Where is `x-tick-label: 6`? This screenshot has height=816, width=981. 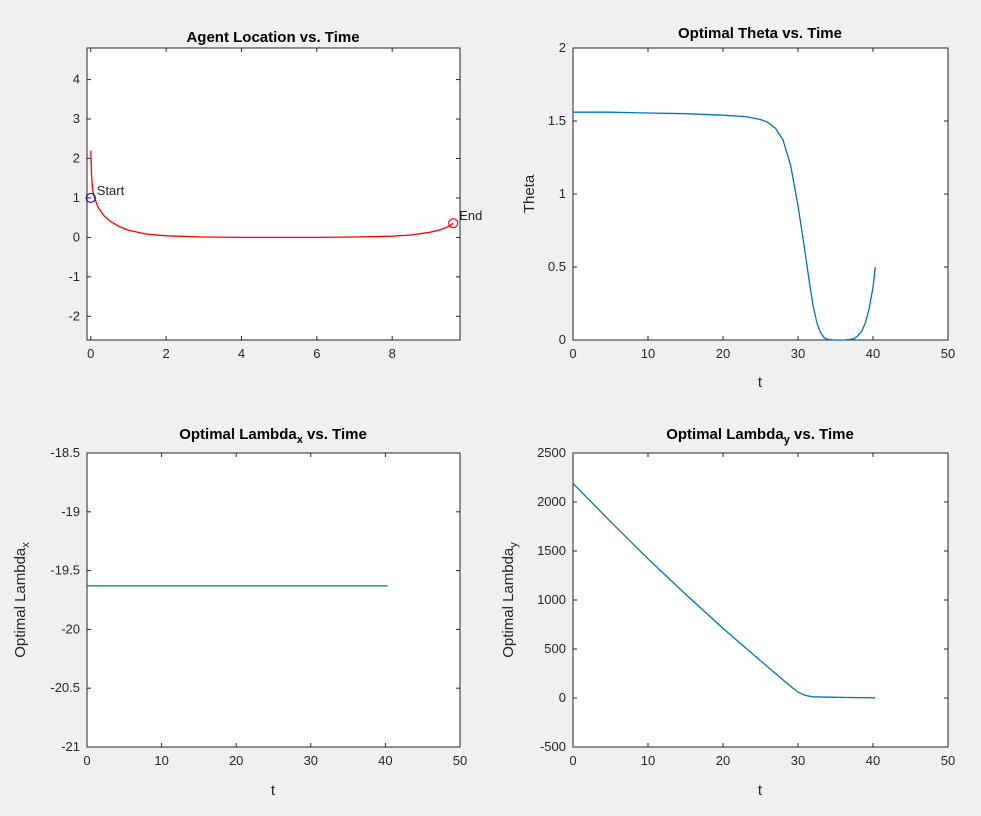
x-tick-label: 6 is located at coordinates (316, 353).